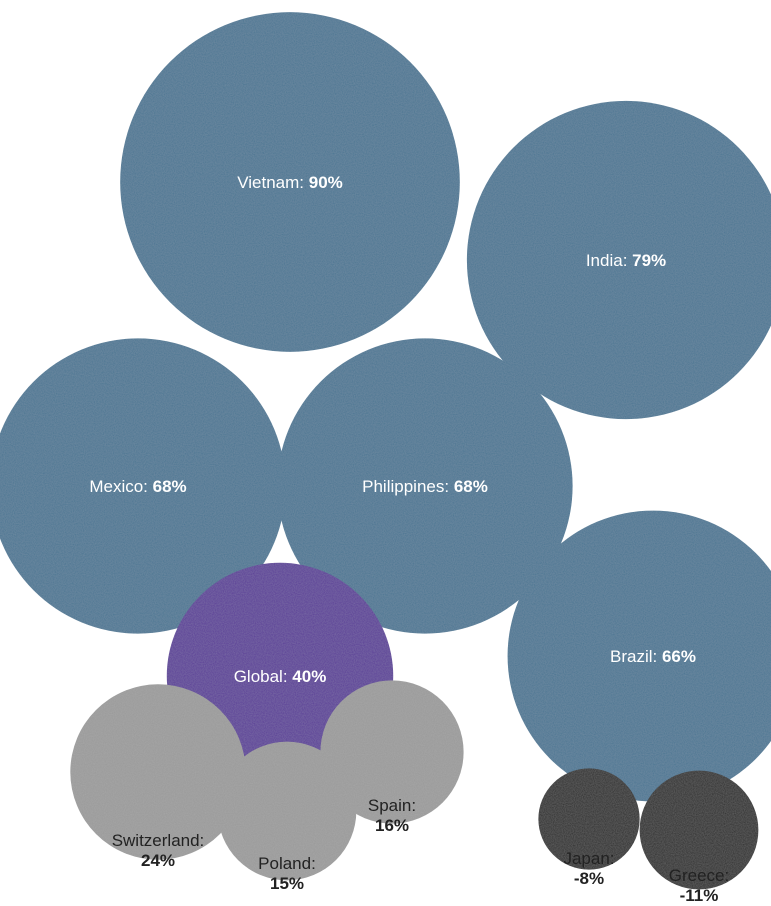 The image size is (771, 906). Describe the element at coordinates (158, 772) in the screenshot. I see `bubble-switzerland` at that location.